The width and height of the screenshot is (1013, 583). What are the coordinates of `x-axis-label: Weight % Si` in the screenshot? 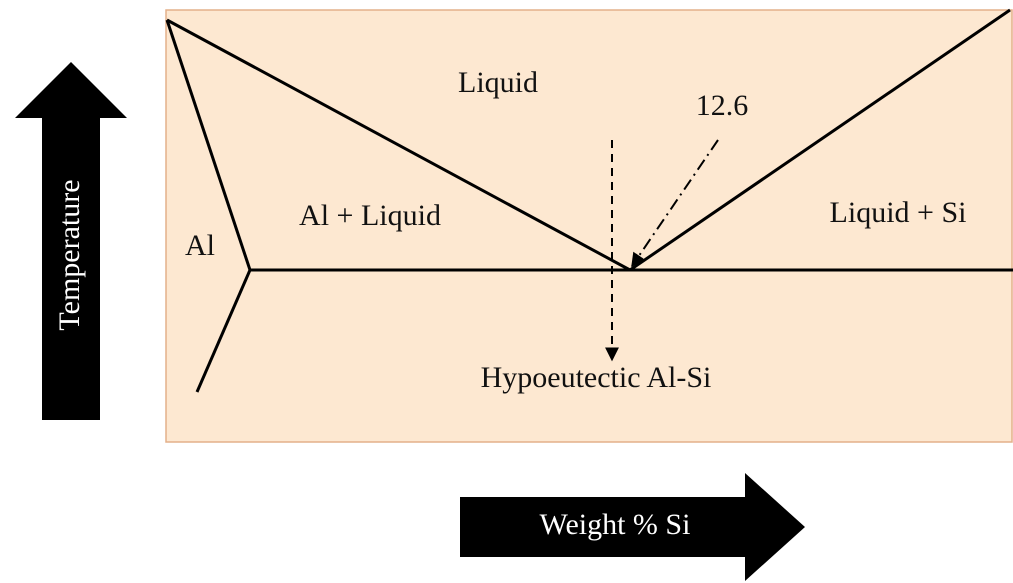 It's located at (615, 524).